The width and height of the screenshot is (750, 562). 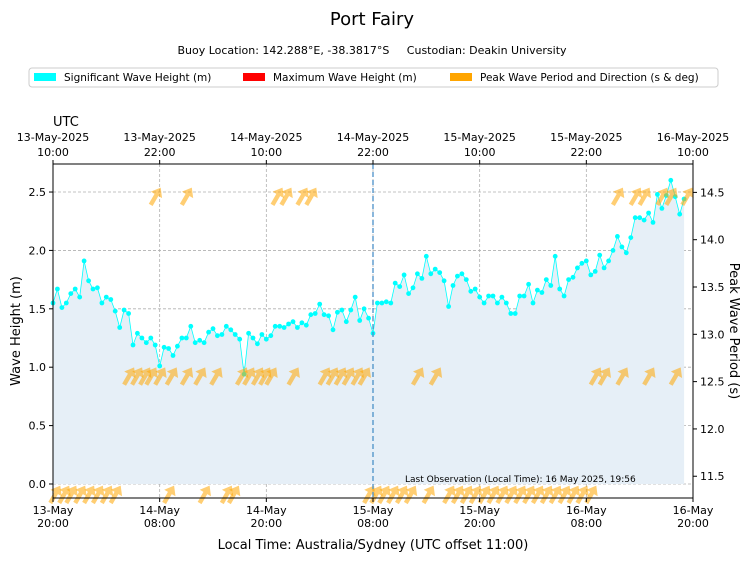 I want to click on y-tick-label: 0.5, so click(x=38, y=426).